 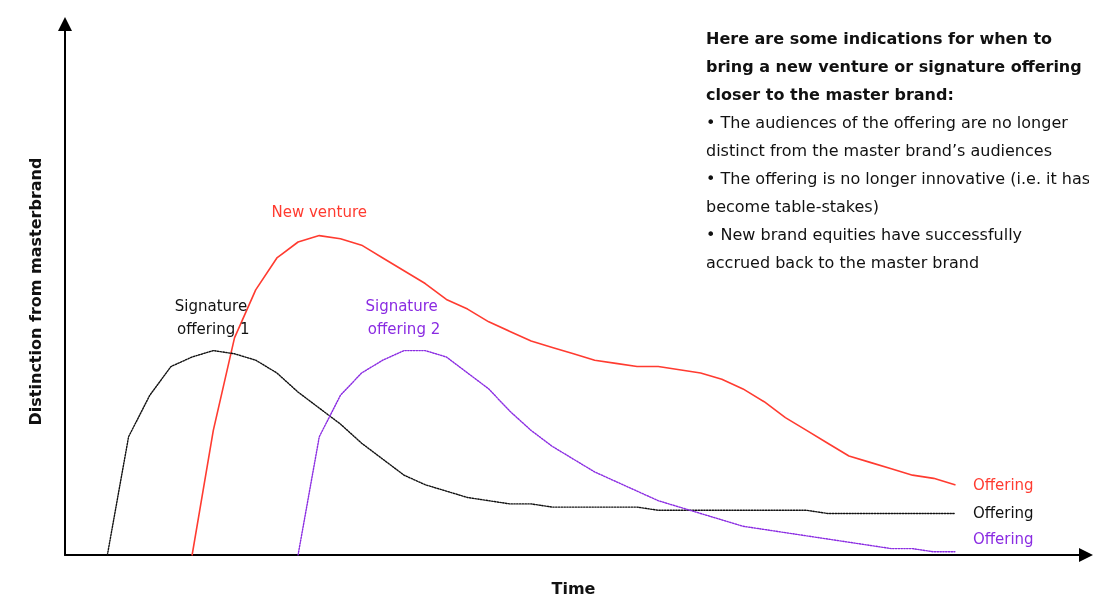 I want to click on text: • The offering is no longer innovative (i.e. it has become table-stakes), so click(x=898, y=192).